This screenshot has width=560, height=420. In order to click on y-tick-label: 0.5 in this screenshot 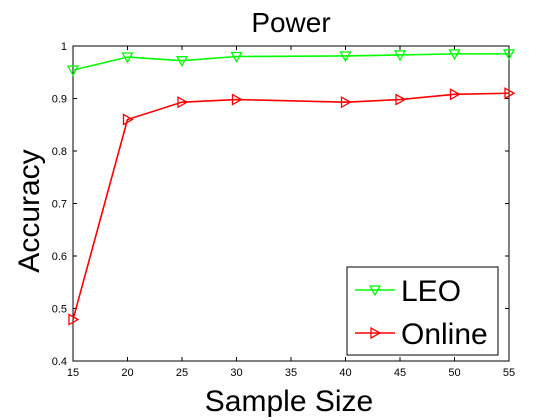, I will do `click(59, 310)`.